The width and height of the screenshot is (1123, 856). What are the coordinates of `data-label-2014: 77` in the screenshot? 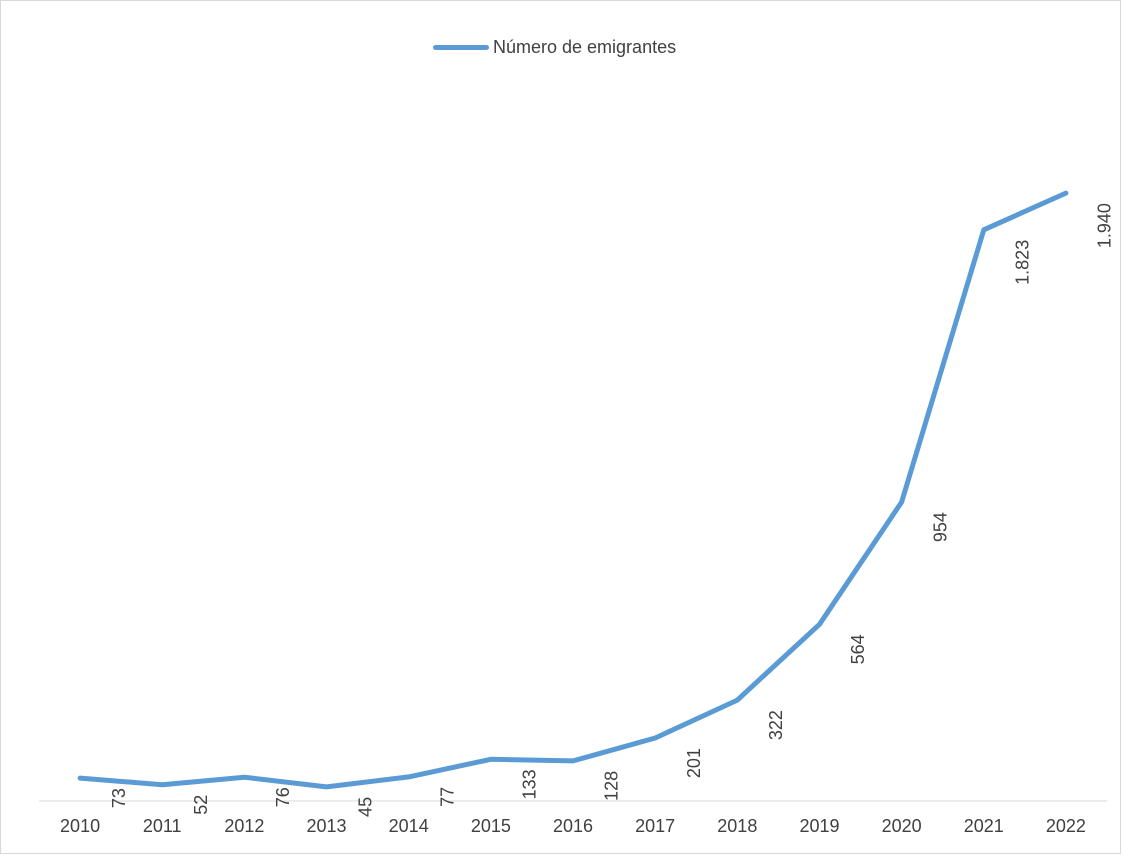 It's located at (447, 797).